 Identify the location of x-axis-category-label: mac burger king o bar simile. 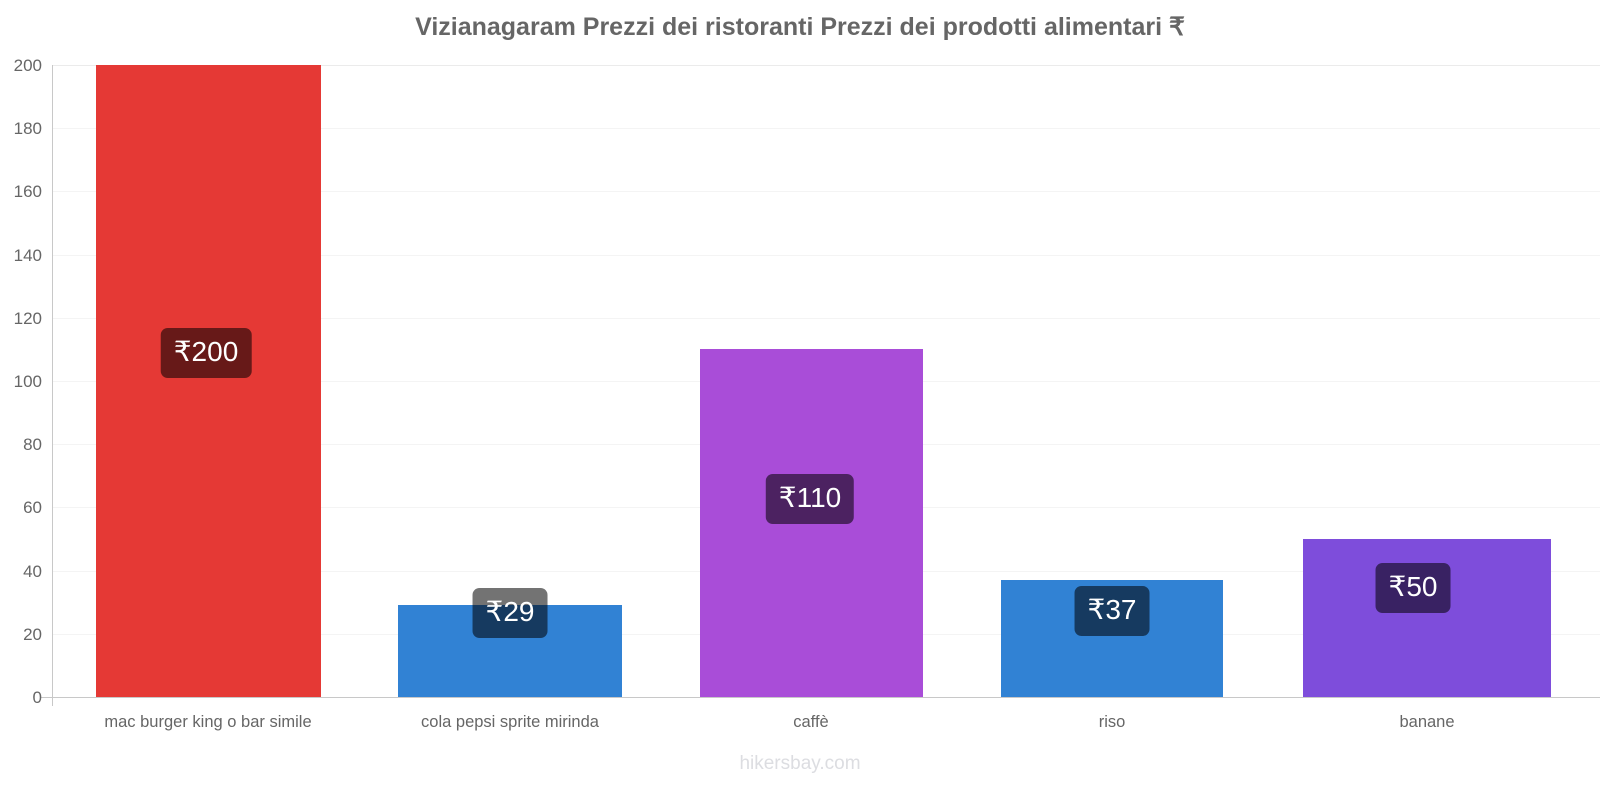
(208, 722).